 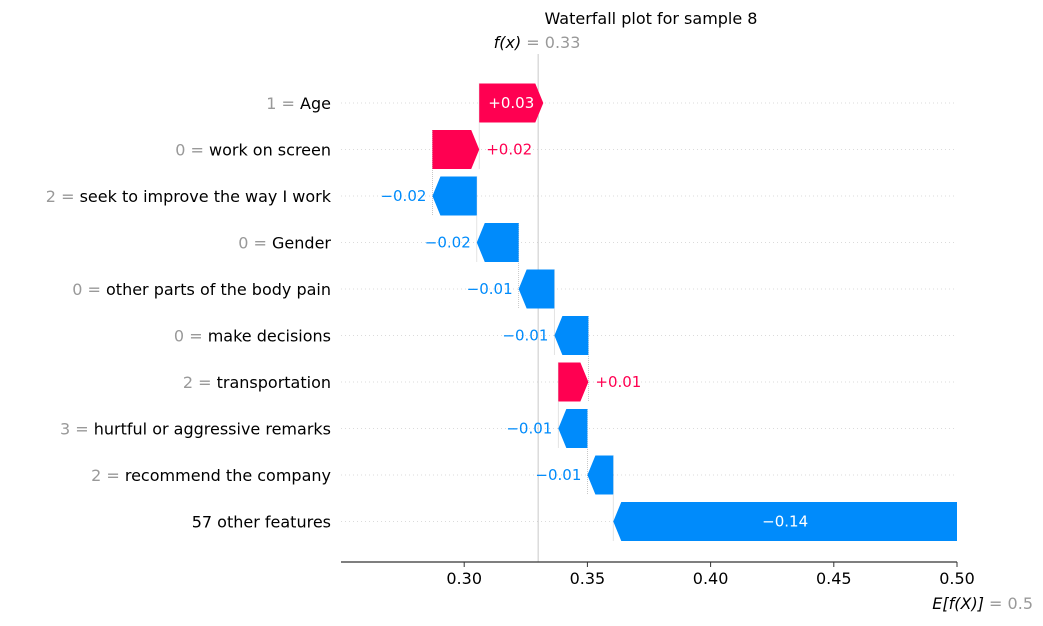 I want to click on feature-label: 2 = recommend the company, so click(x=211, y=475).